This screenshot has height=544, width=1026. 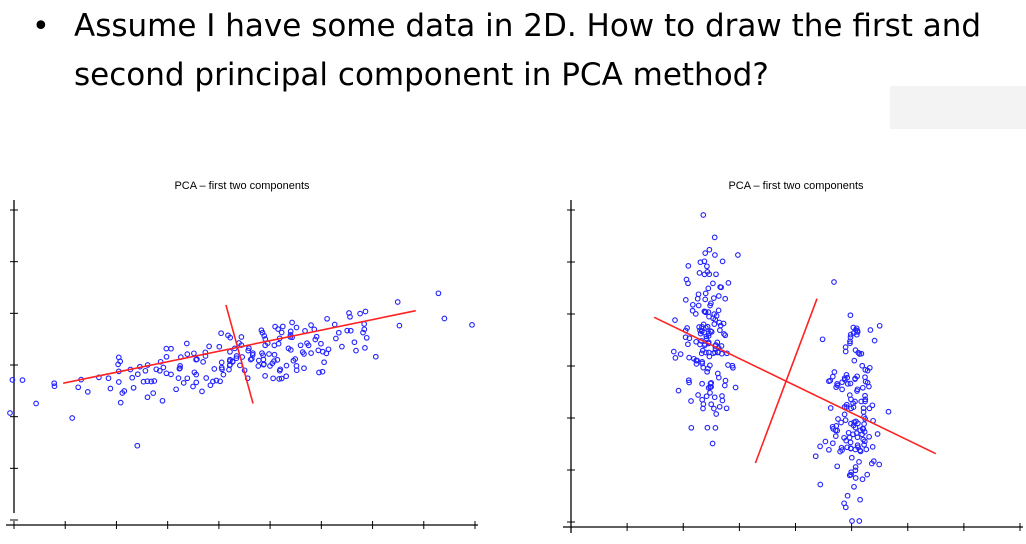 I want to click on plot-title: PCA – first two components, so click(x=796, y=186).